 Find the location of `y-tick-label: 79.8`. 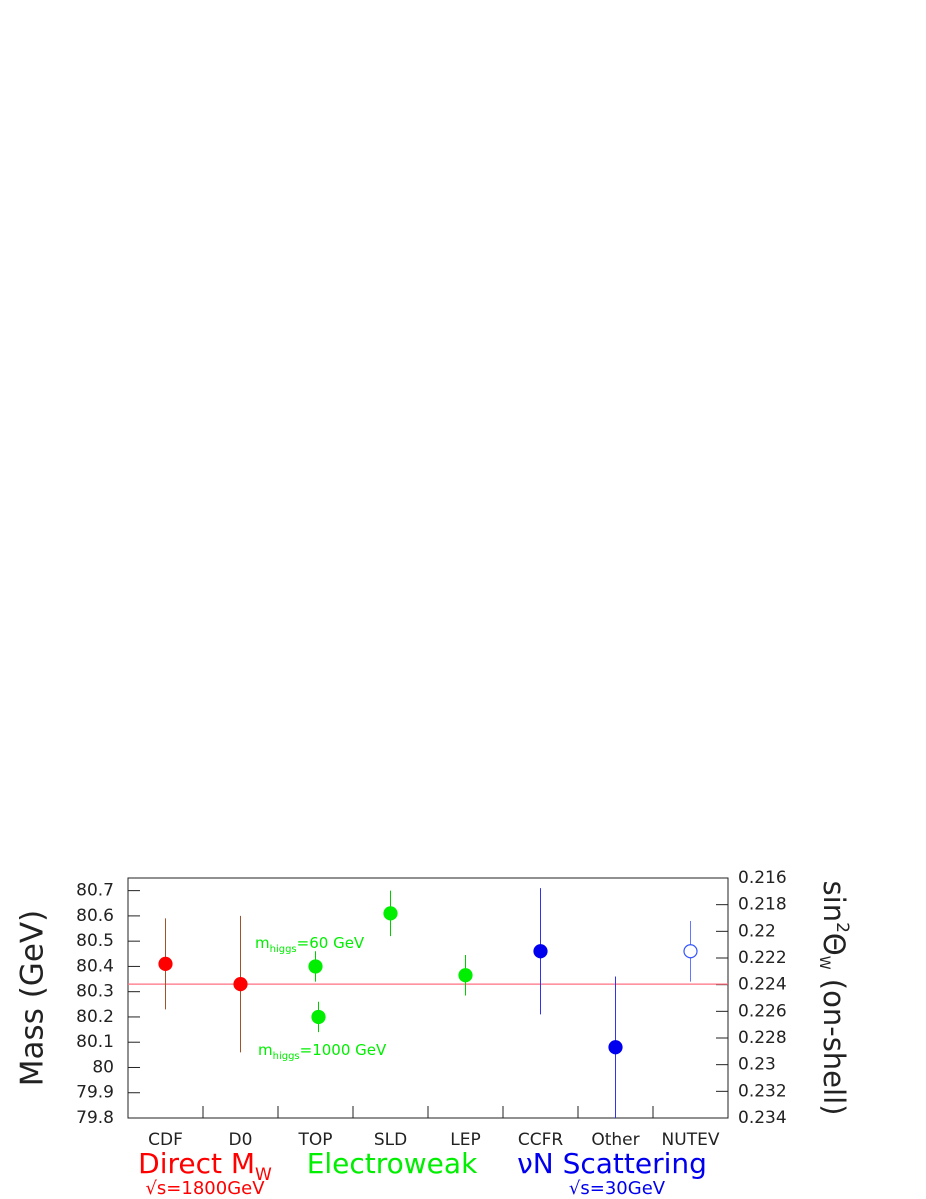

y-tick-label: 79.8 is located at coordinates (95, 1118).